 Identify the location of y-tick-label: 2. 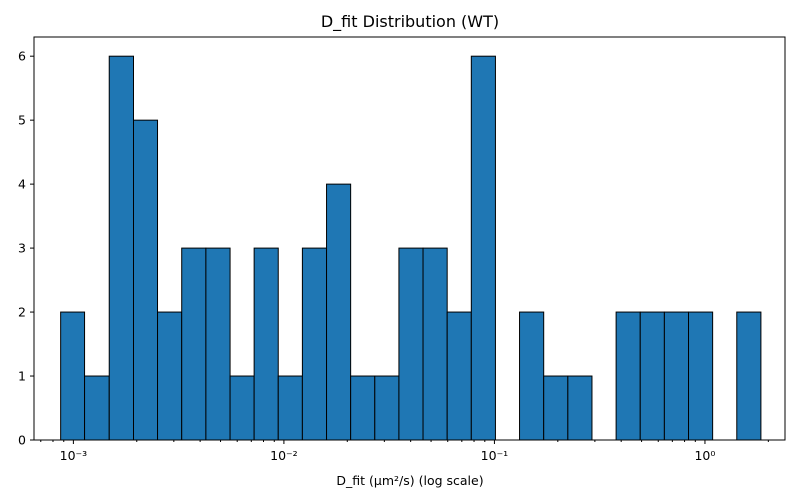
(22, 312).